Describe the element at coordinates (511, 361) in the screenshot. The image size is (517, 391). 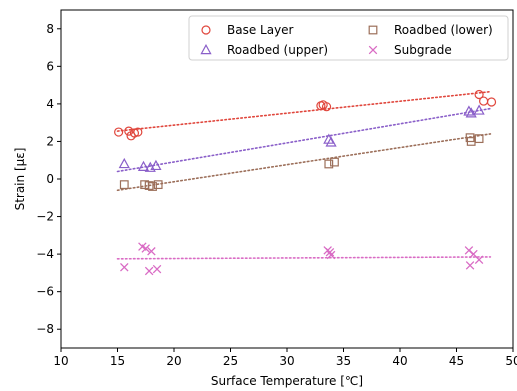
I see `x-tick-label: 50` at that location.